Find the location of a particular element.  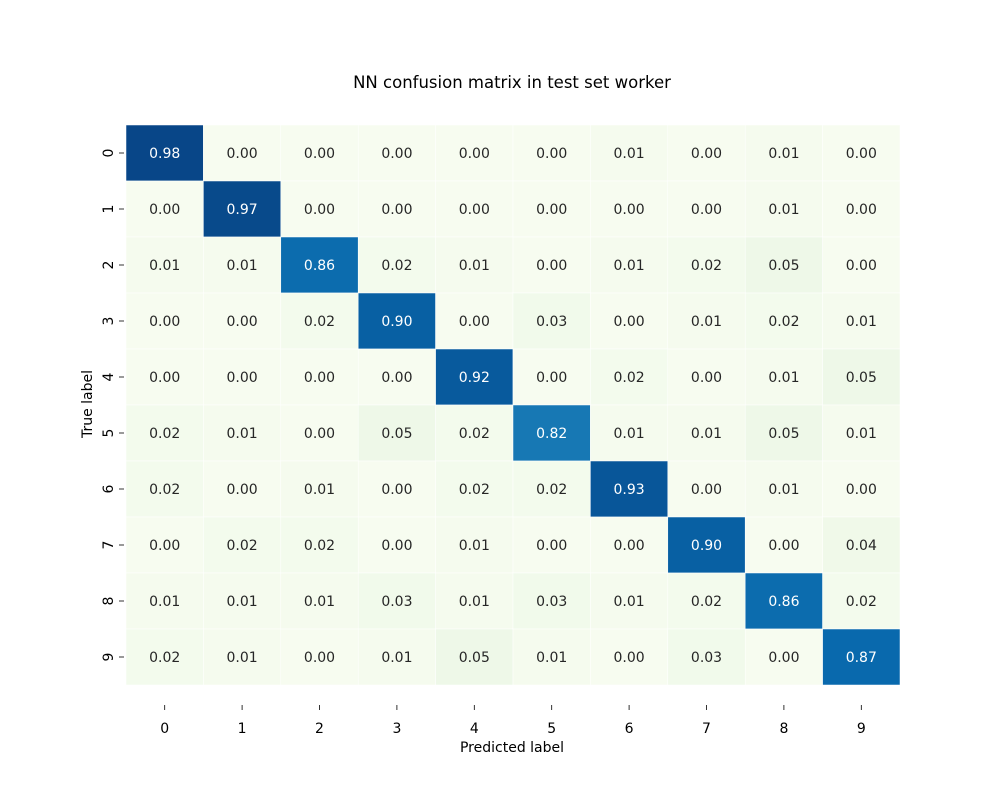

x-tick-label: 7 is located at coordinates (706, 729).